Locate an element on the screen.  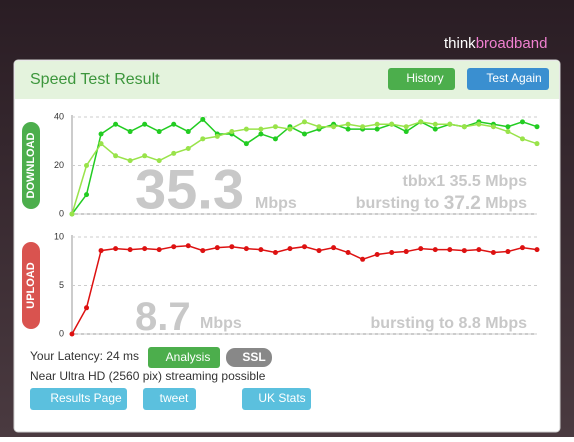
speed-value: 8.7 is located at coordinates (163, 317).